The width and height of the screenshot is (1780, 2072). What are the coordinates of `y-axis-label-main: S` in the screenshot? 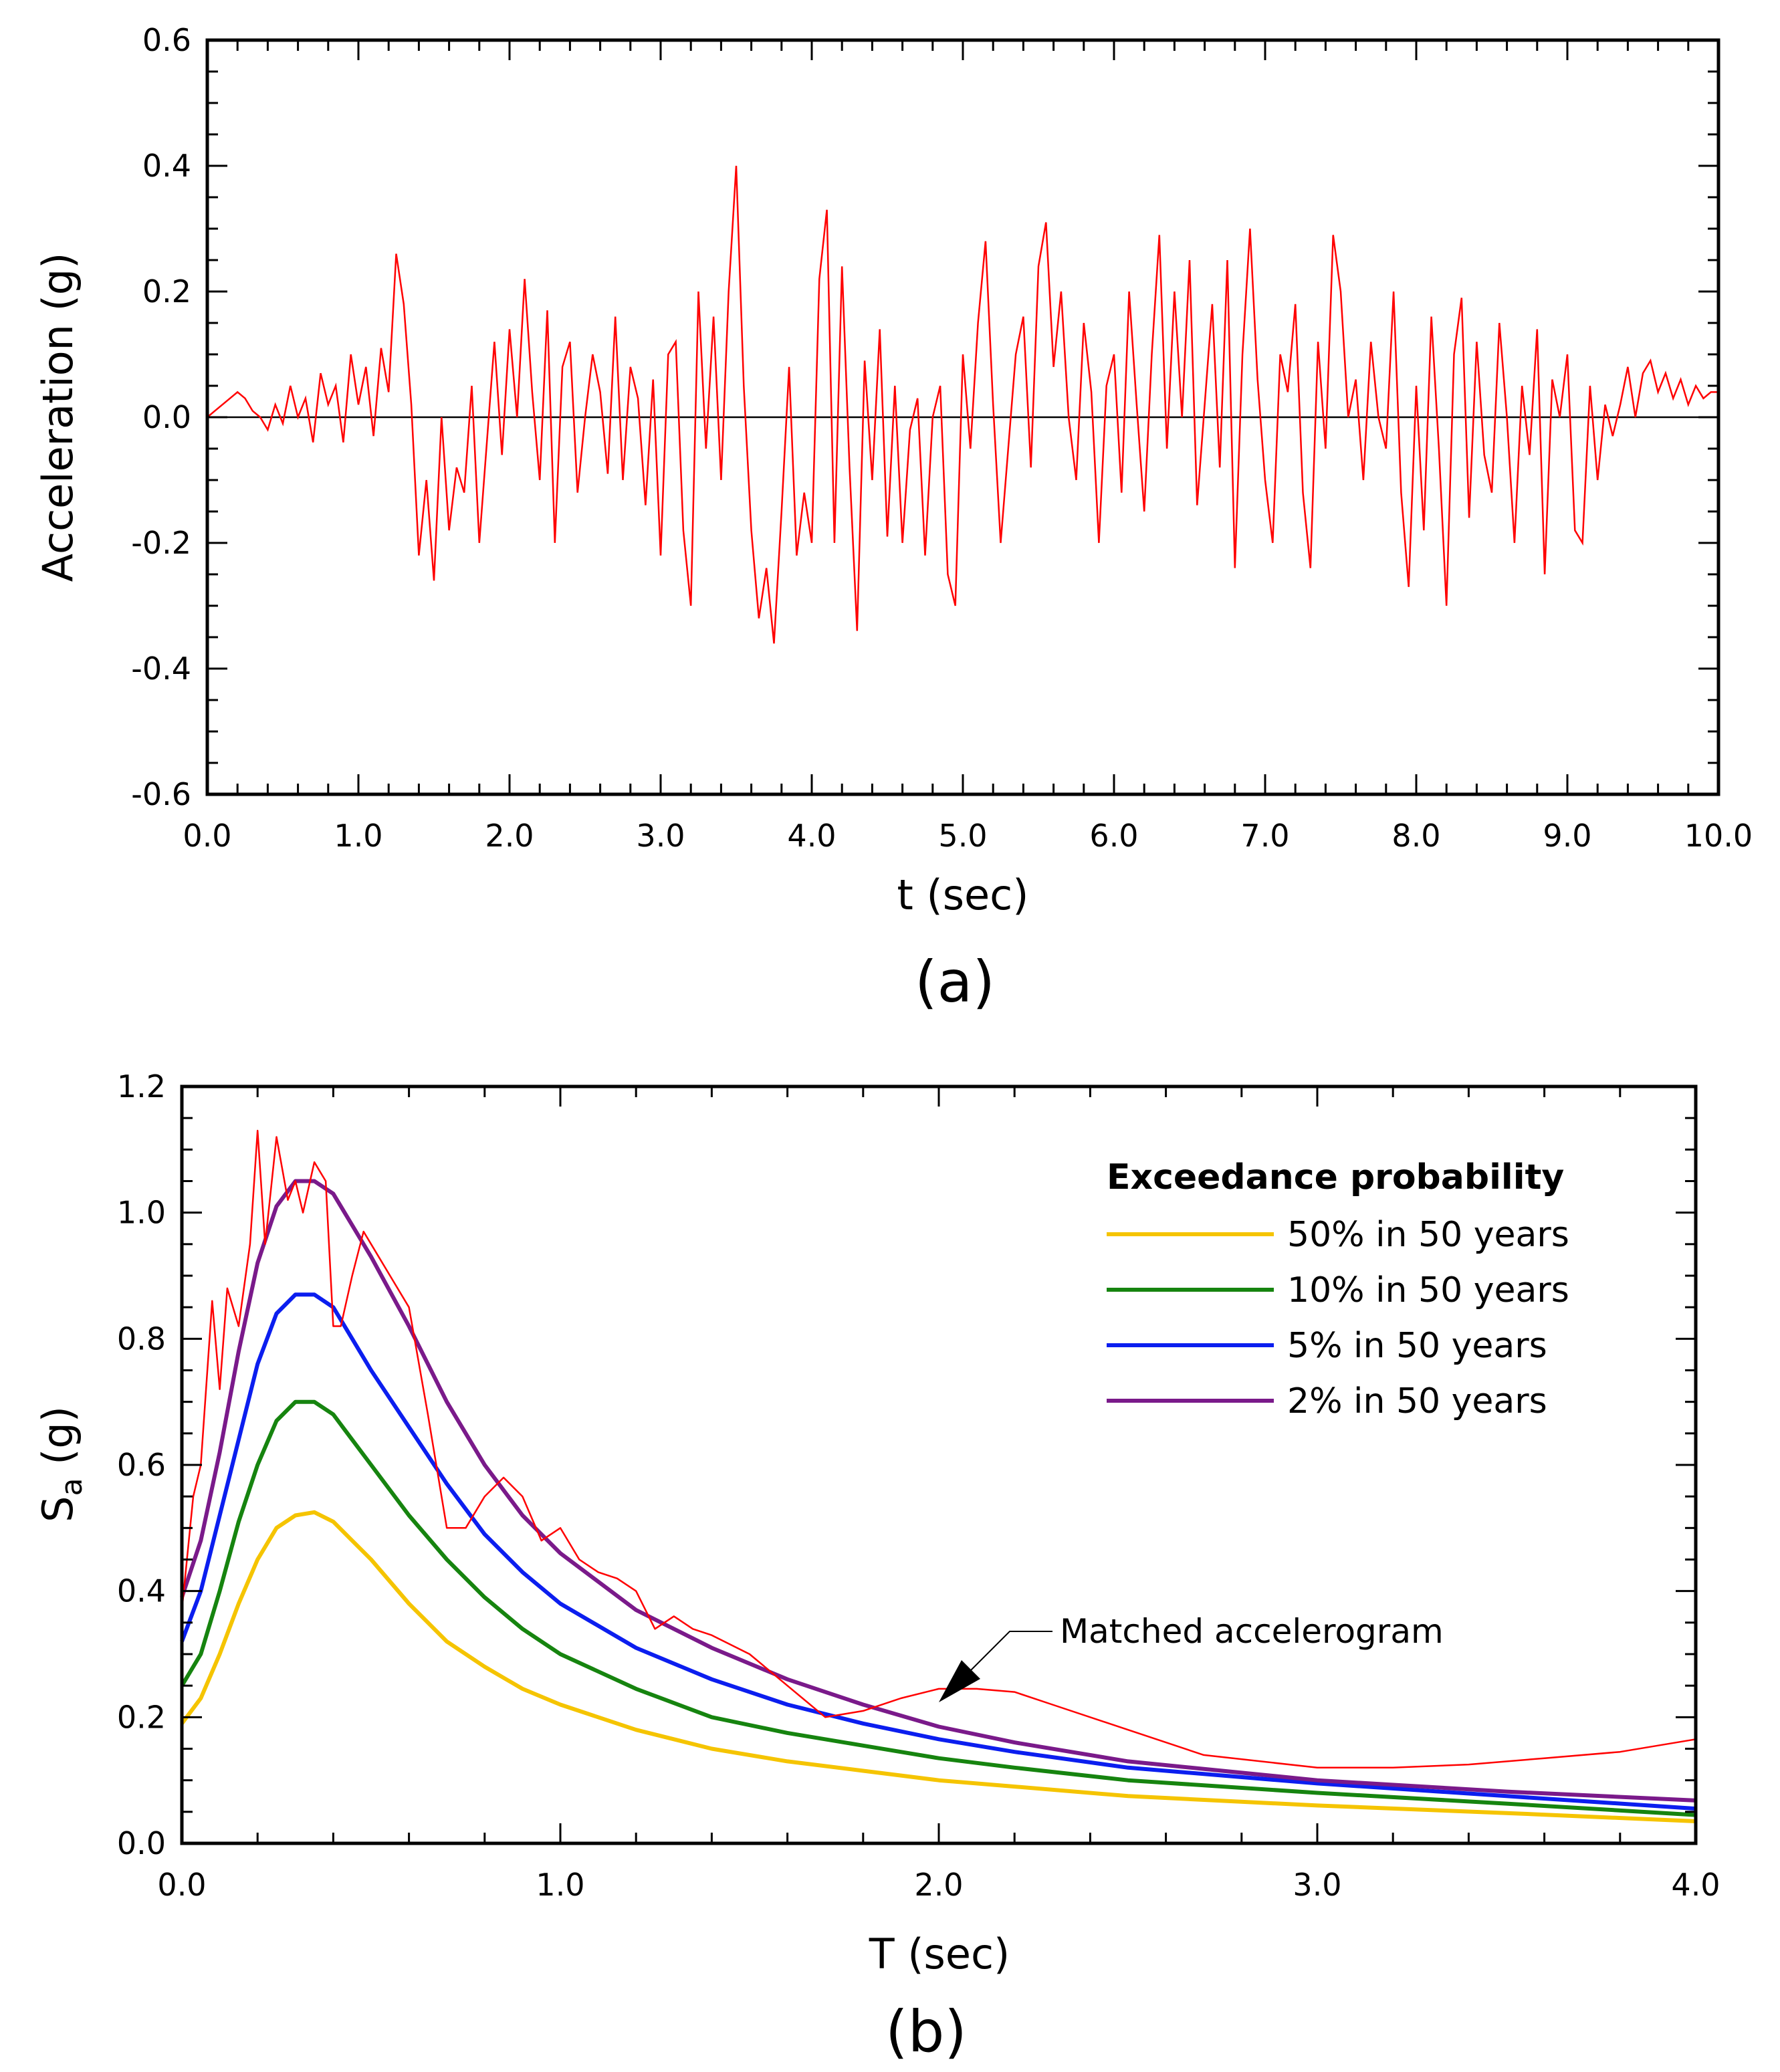 It's located at (58, 1509).